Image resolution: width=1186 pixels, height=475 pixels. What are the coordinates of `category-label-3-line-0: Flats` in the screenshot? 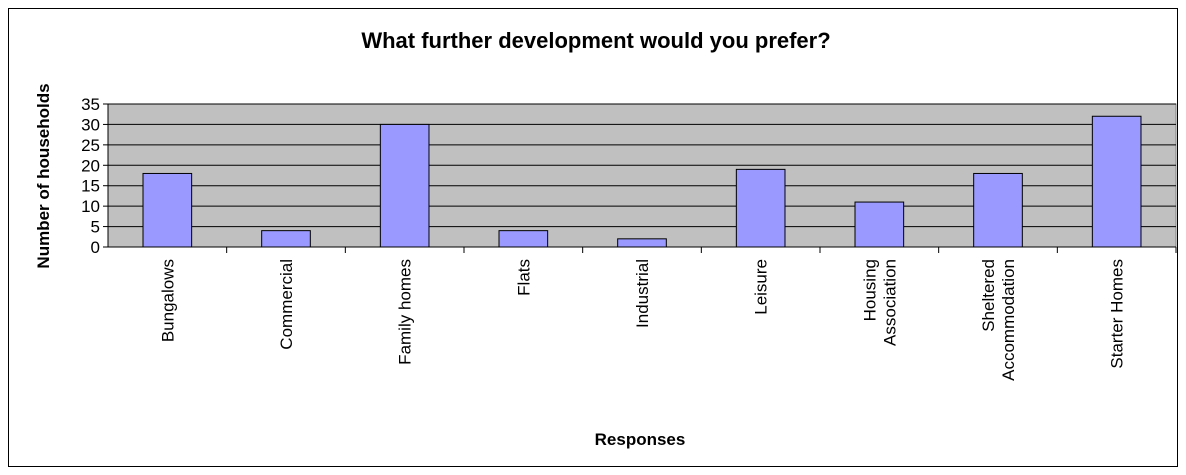 It's located at (523, 277).